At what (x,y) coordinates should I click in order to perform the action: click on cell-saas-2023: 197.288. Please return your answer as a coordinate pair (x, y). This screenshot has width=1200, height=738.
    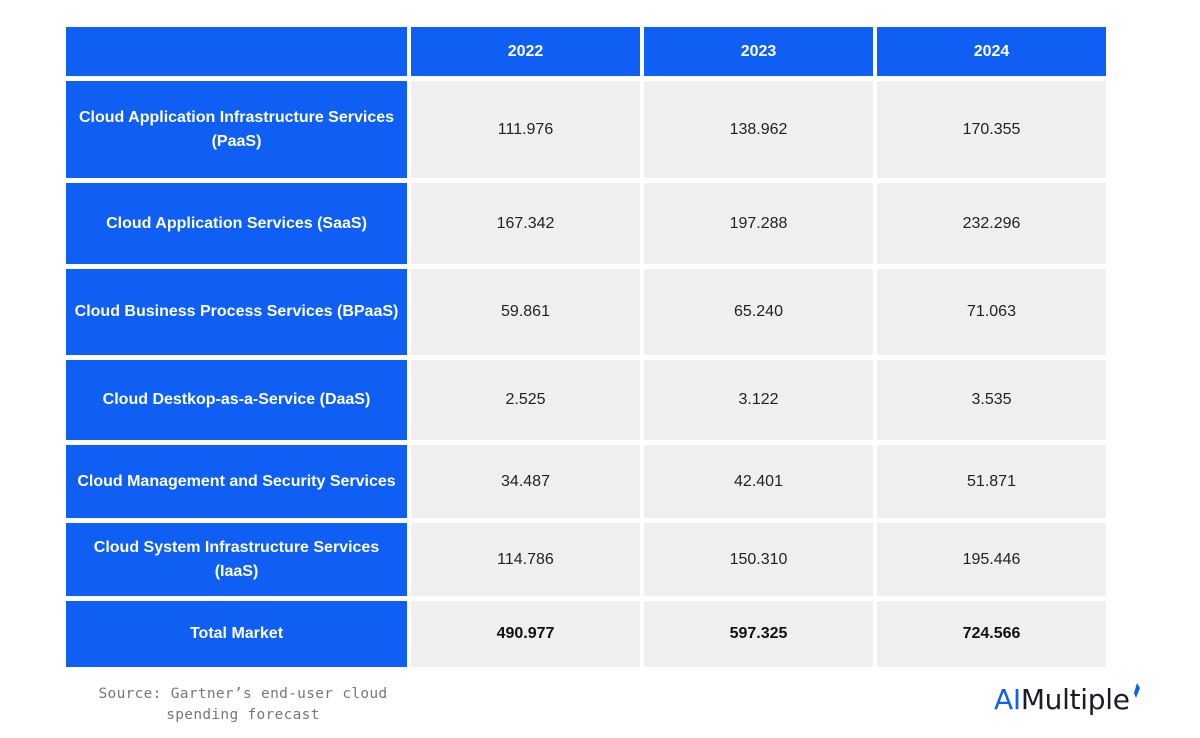
    Looking at the image, I should click on (758, 223).